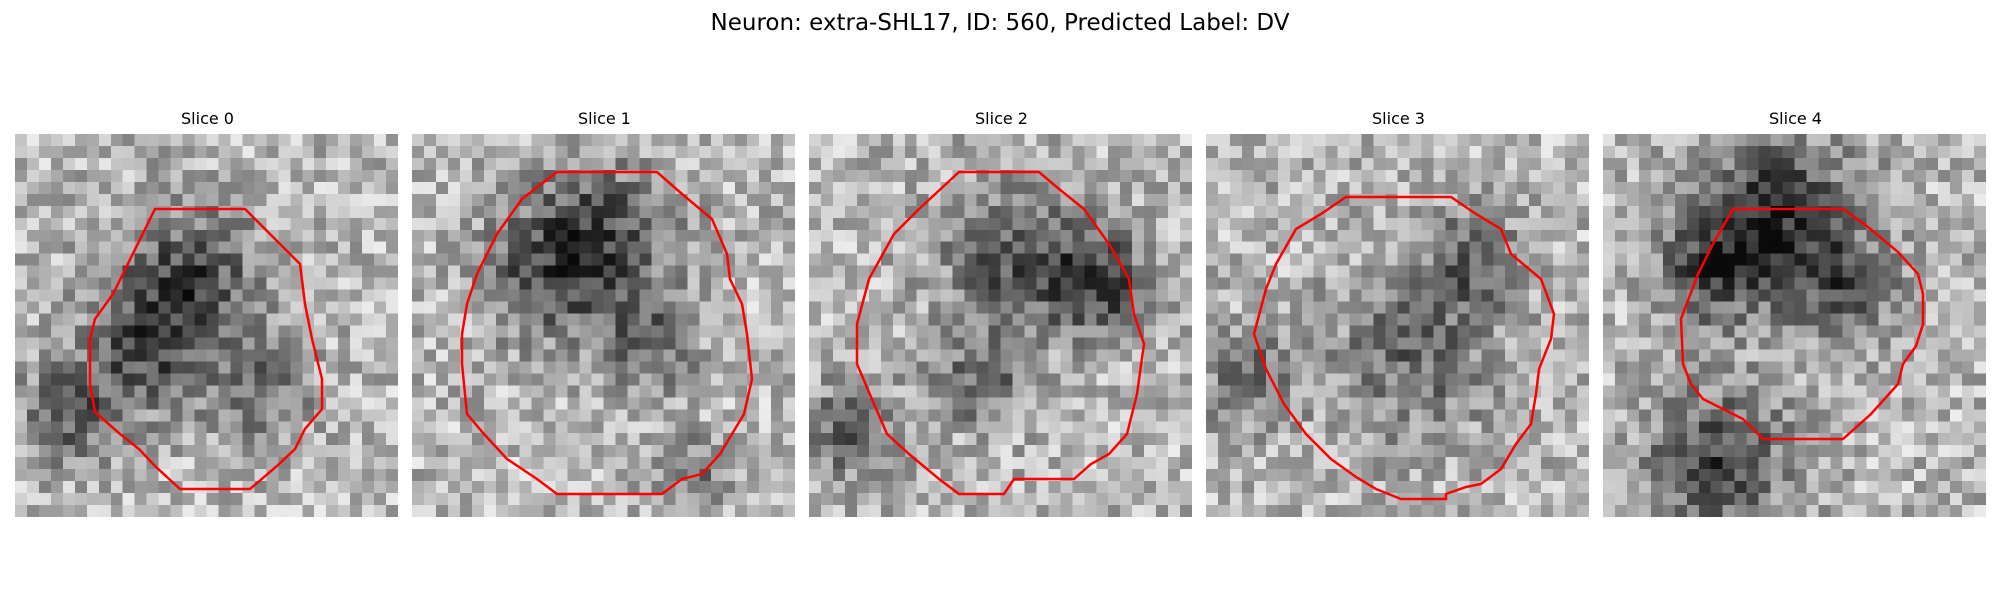 This screenshot has height=600, width=2000. I want to click on slice-panel-4: Slice 4, so click(1795, 313).